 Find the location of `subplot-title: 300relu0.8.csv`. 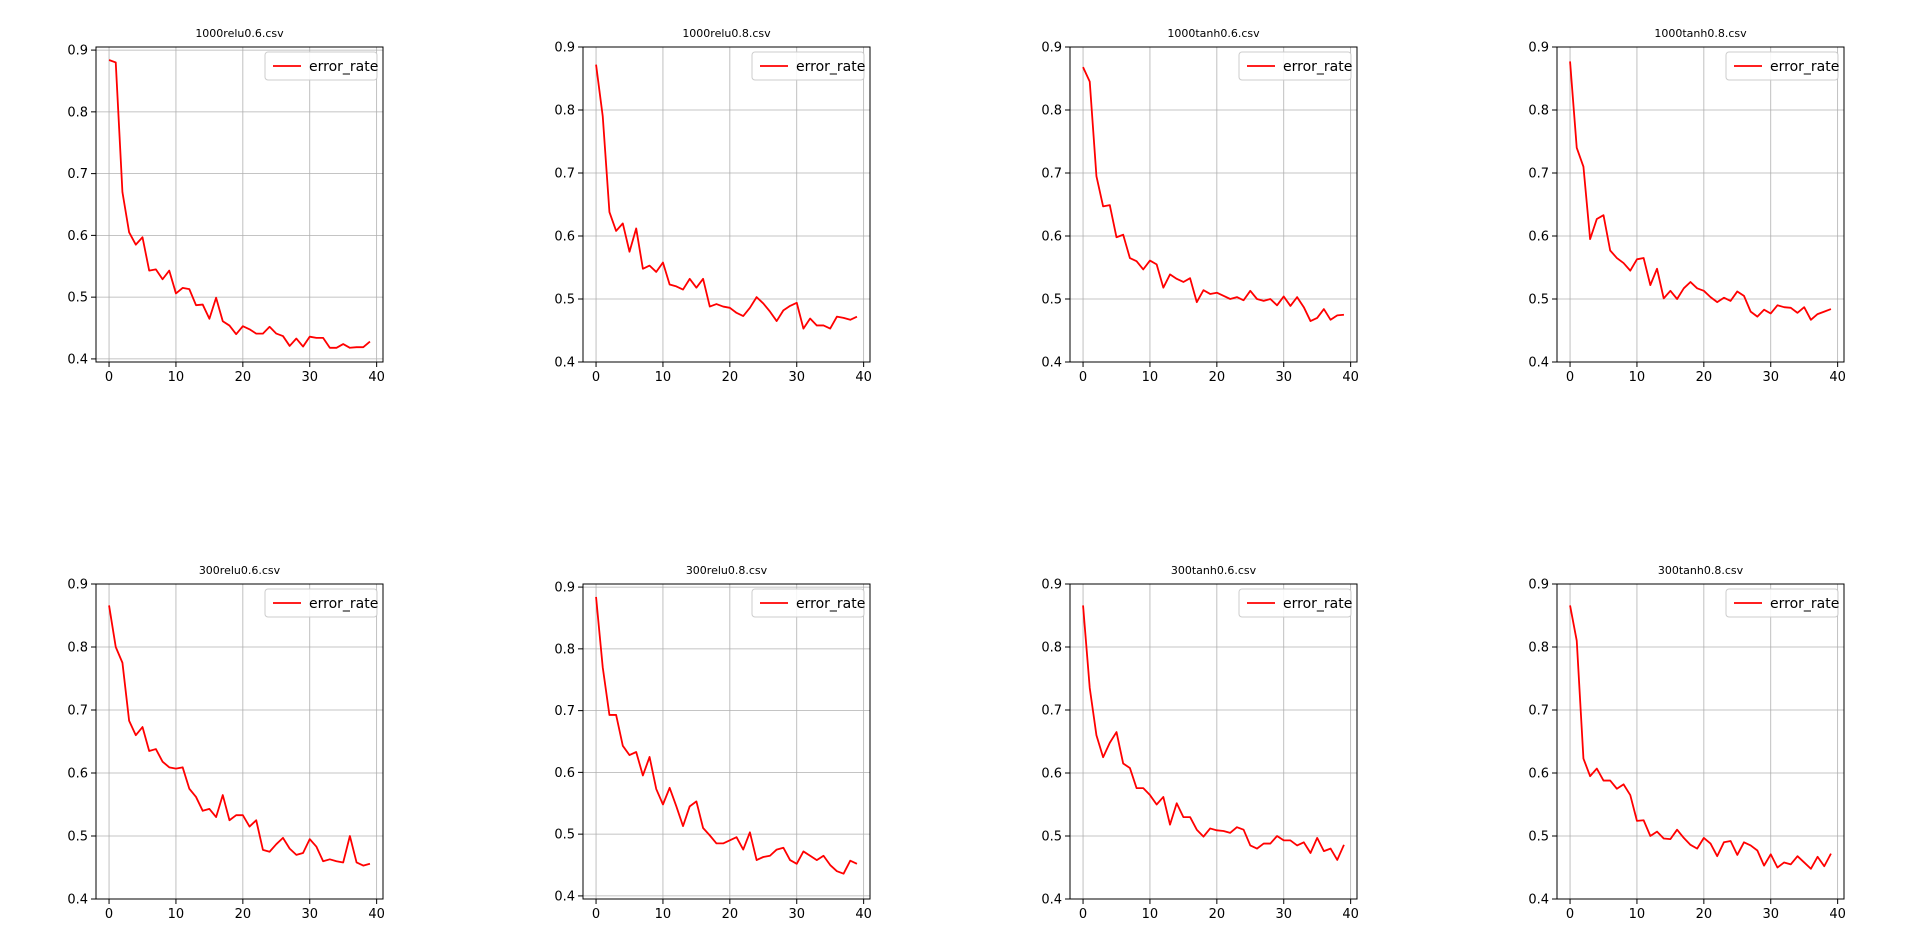

subplot-title: 300relu0.8.csv is located at coordinates (727, 570).